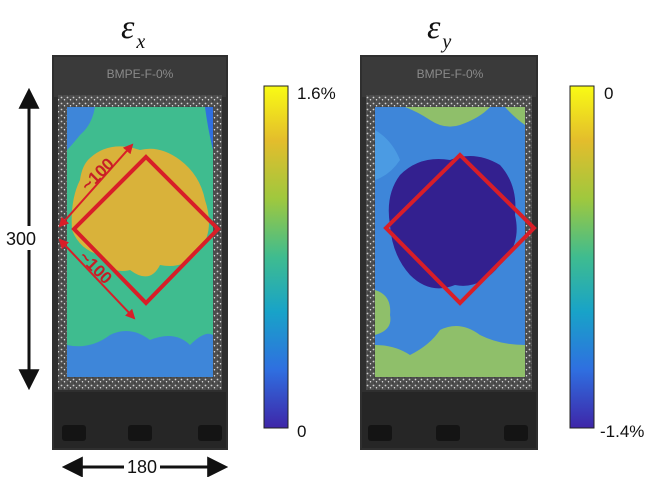 The image size is (656, 477). Describe the element at coordinates (142, 467) in the screenshot. I see `dimension-width-label: 180` at that location.